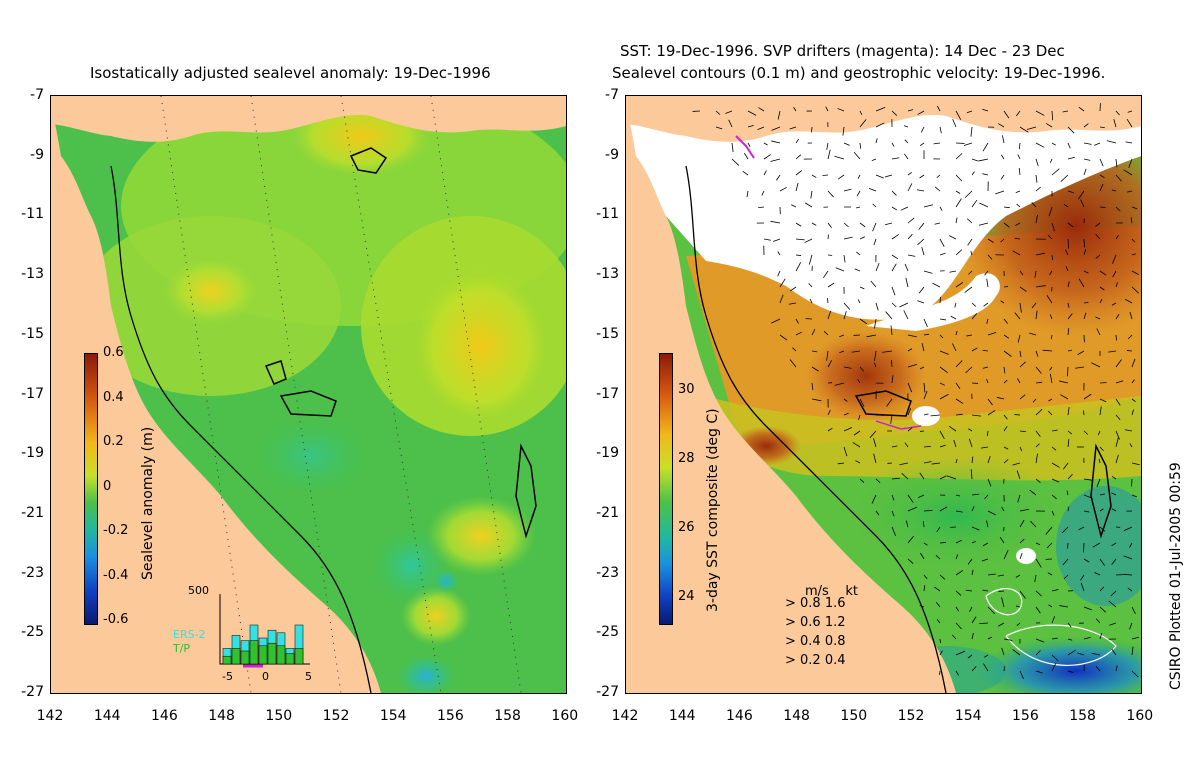  What do you see at coordinates (815, 622) in the screenshot?
I see `velocity-legend-row: > 0.6 1.2` at bounding box center [815, 622].